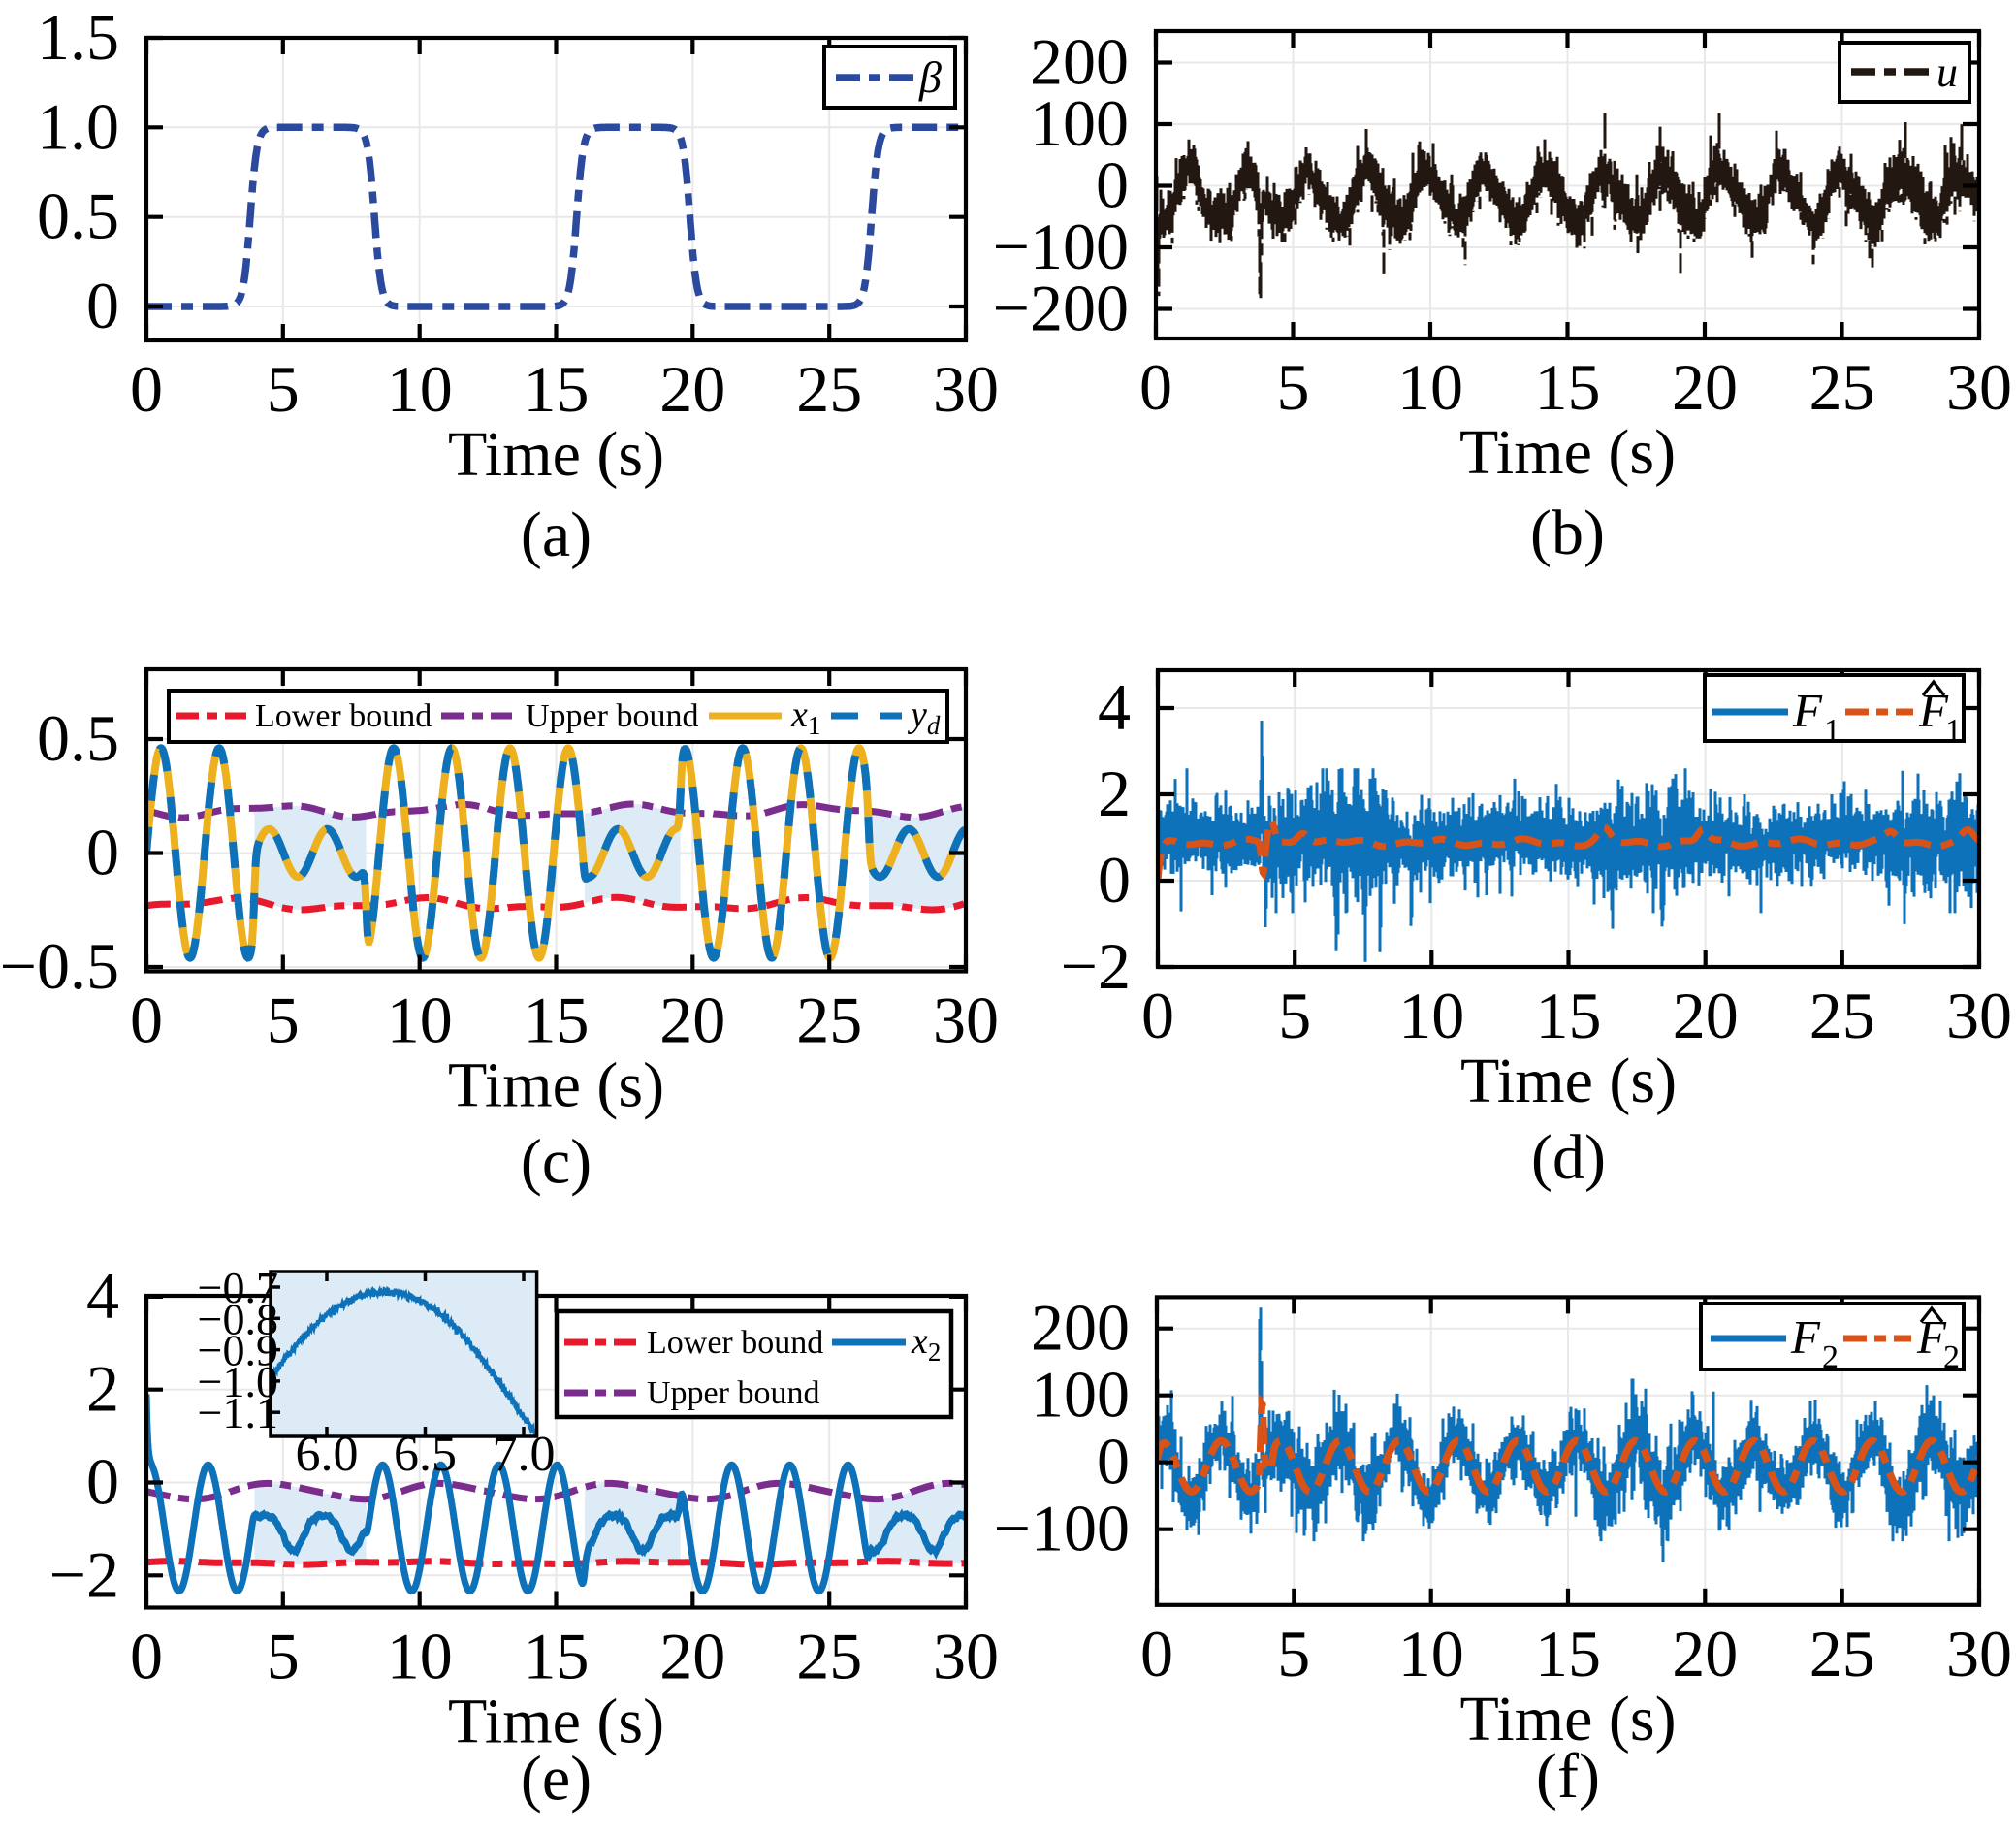  Describe the element at coordinates (556, 534) in the screenshot. I see `svg-text: (a)` at that location.